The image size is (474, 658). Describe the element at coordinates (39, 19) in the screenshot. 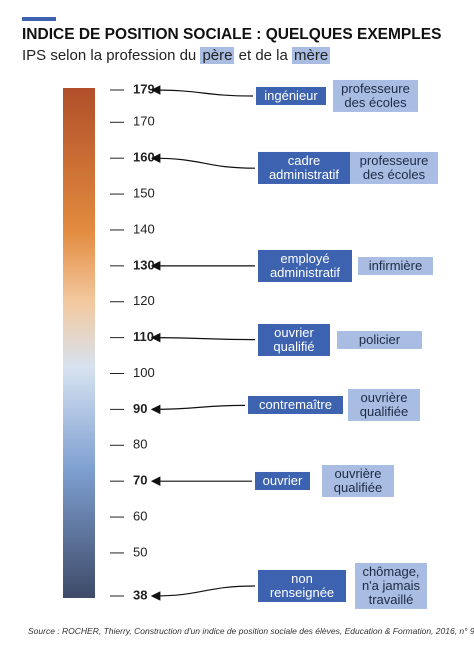

I see `title-accent` at that location.